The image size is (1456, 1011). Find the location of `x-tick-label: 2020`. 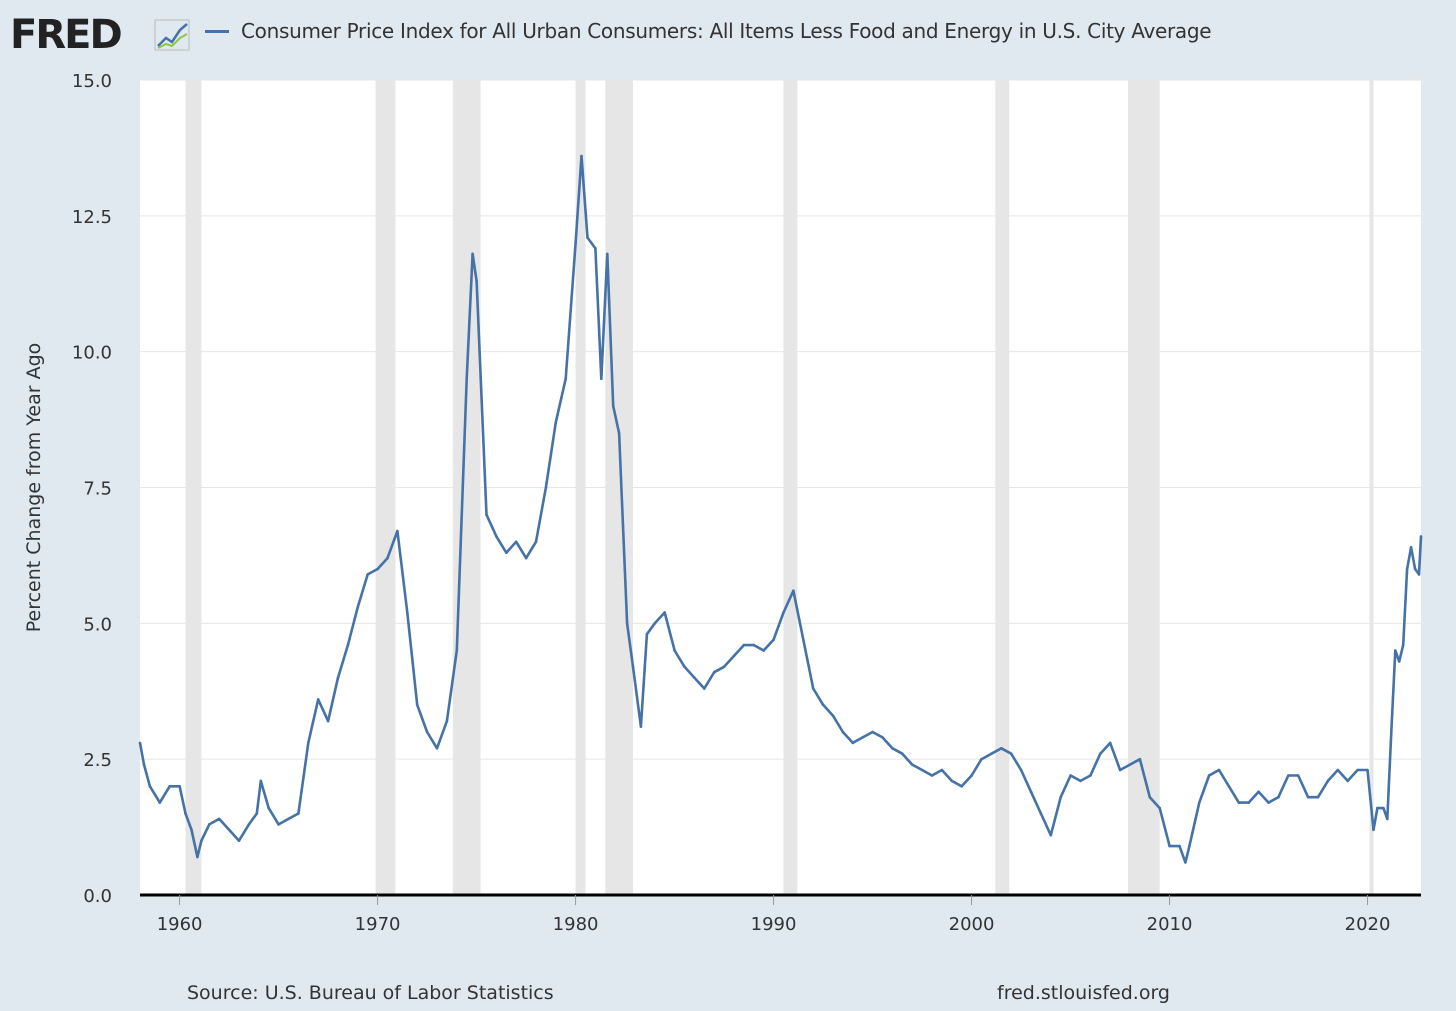

x-tick-label: 2020 is located at coordinates (1368, 924).